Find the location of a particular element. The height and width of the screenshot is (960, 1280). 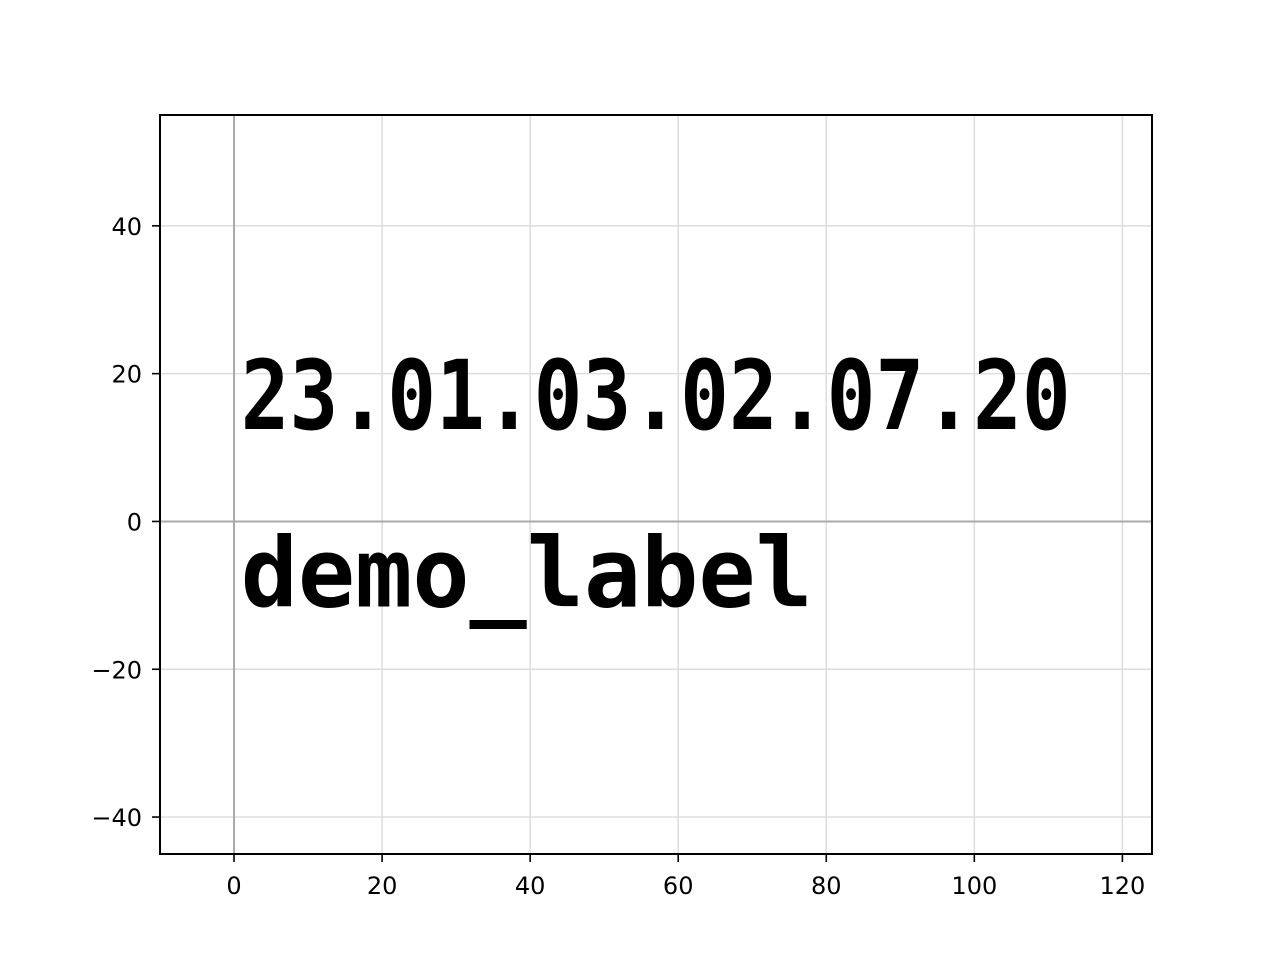

annotation-label-text: demo_label is located at coordinates (527, 573).